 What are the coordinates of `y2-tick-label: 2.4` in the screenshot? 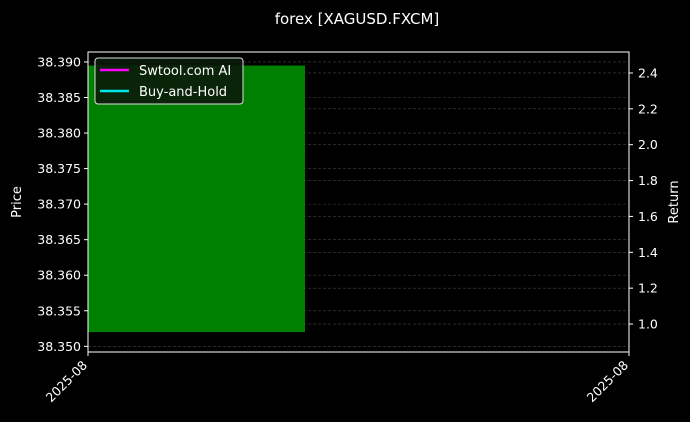 It's located at (648, 72).